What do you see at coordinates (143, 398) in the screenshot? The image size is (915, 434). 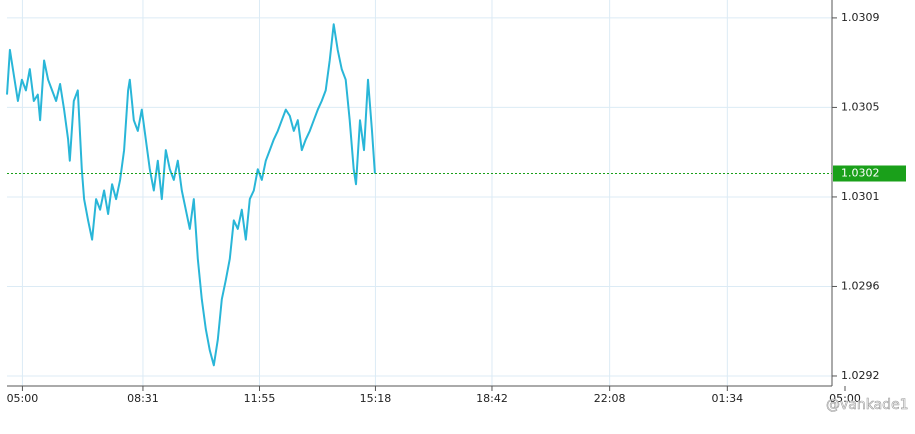 I see `x-tick-label: 08:31` at bounding box center [143, 398].